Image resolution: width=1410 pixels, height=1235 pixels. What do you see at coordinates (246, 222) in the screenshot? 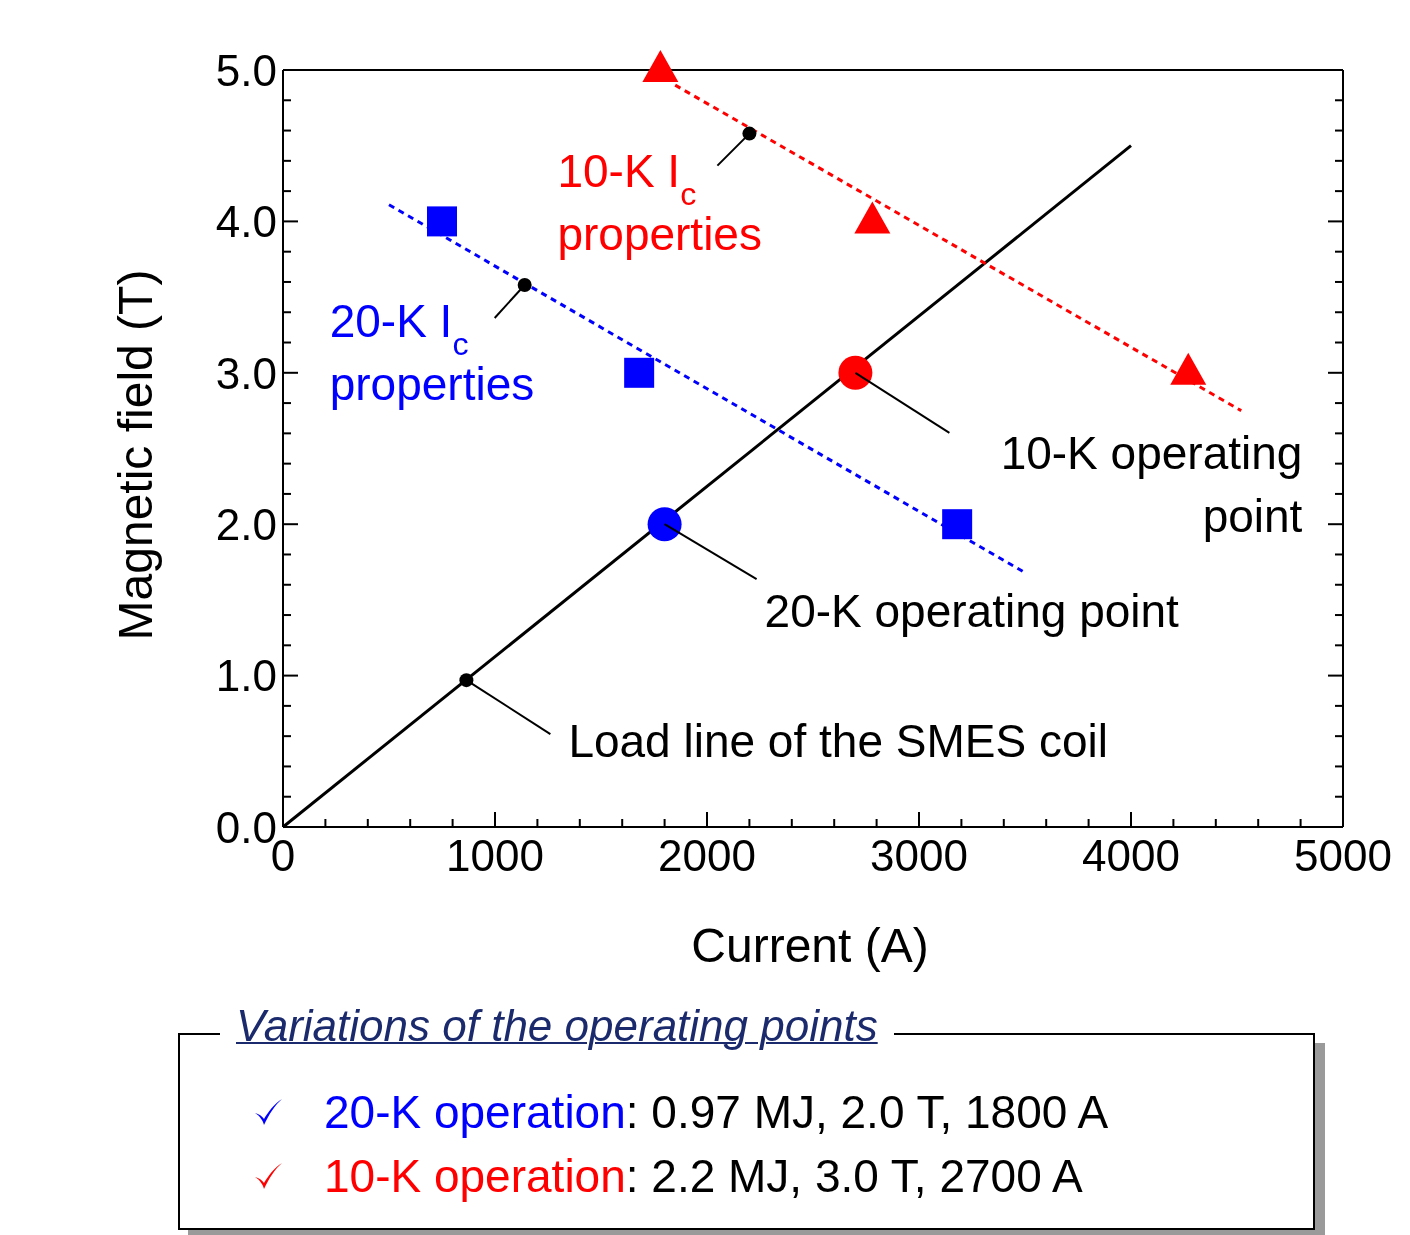
I see `y-tick-label: 4.0` at bounding box center [246, 222].